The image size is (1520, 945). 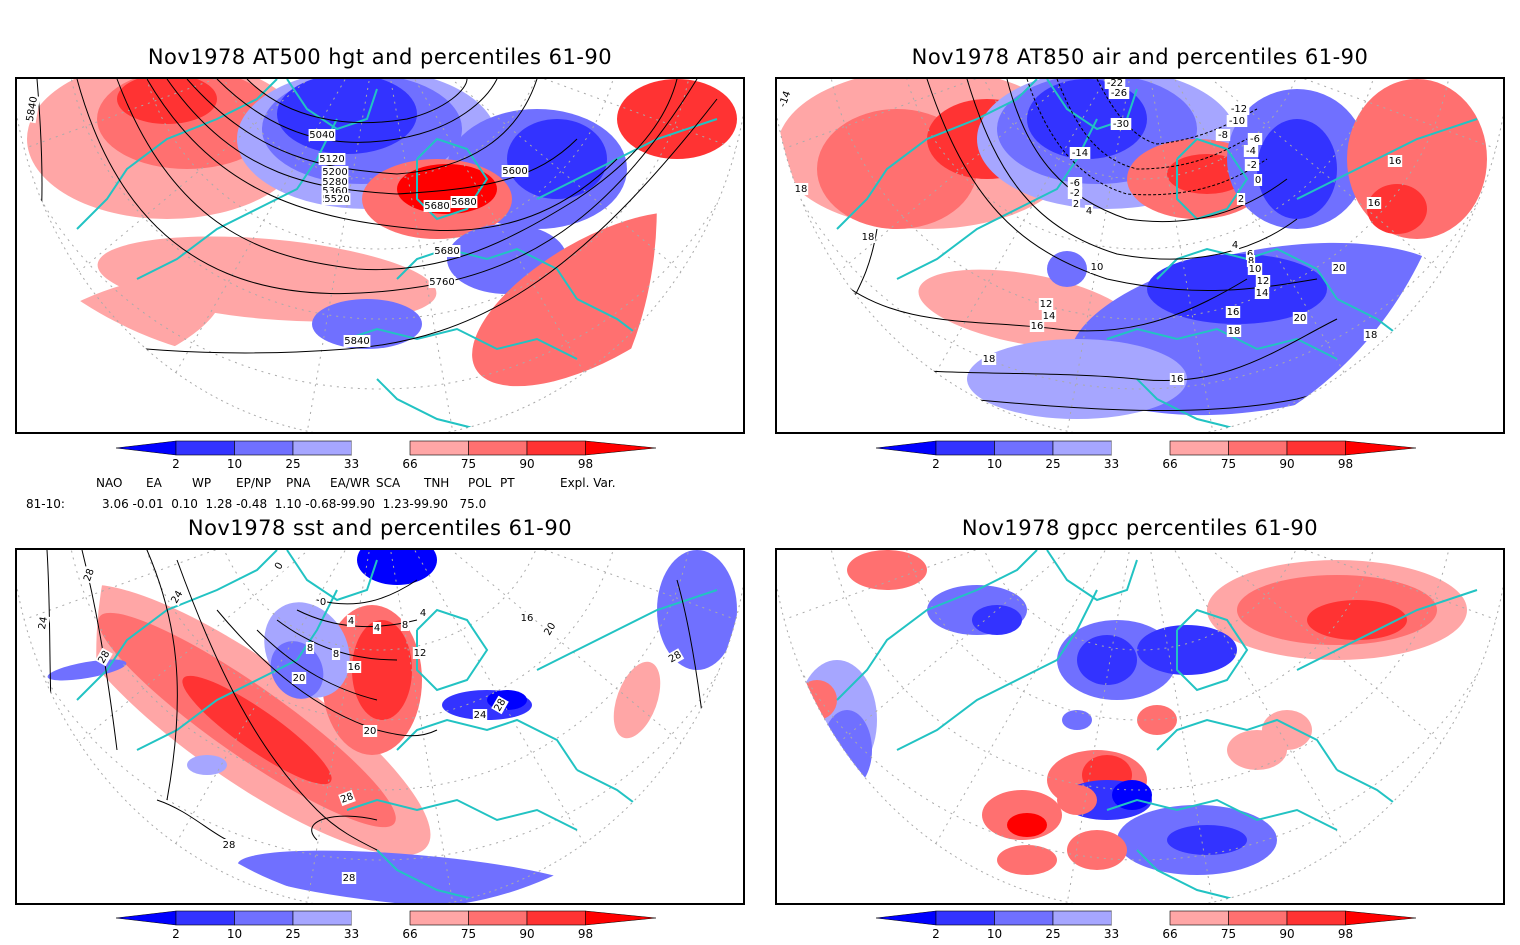 I want to click on t850-contour-label: -6, so click(x=1075, y=183).